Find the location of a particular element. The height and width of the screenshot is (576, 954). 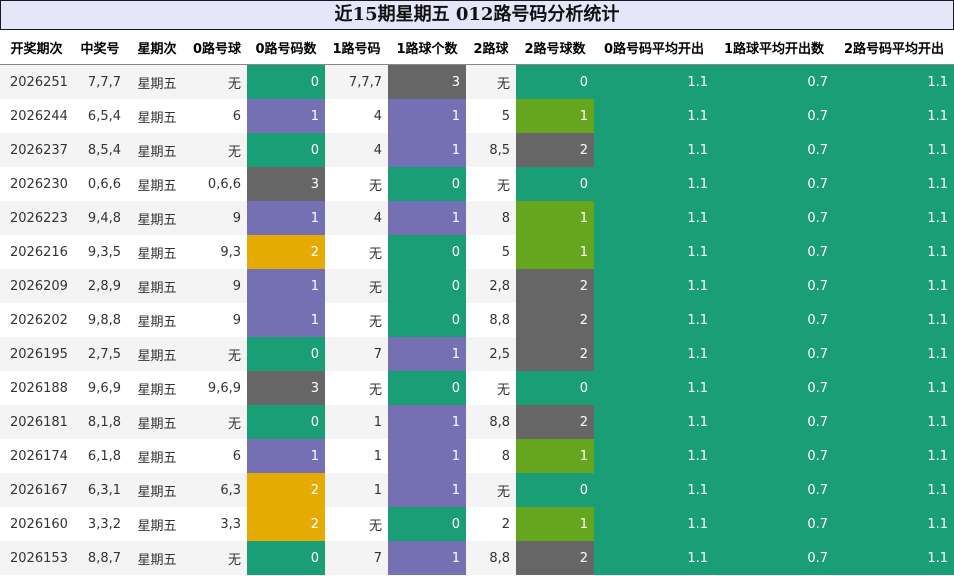

issue-cell: 2026181 is located at coordinates (36, 422).